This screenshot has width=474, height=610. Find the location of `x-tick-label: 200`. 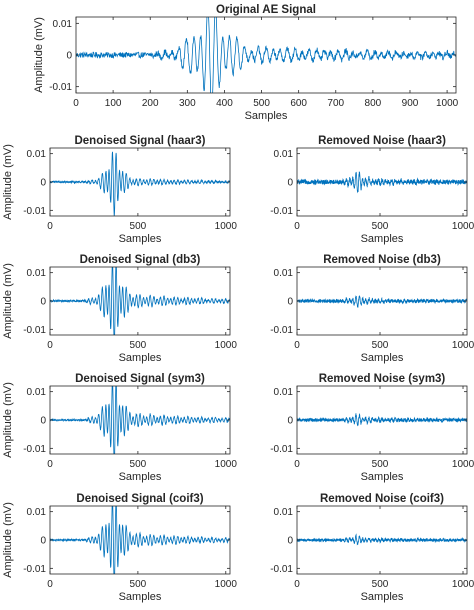

x-tick-label: 200 is located at coordinates (150, 103).